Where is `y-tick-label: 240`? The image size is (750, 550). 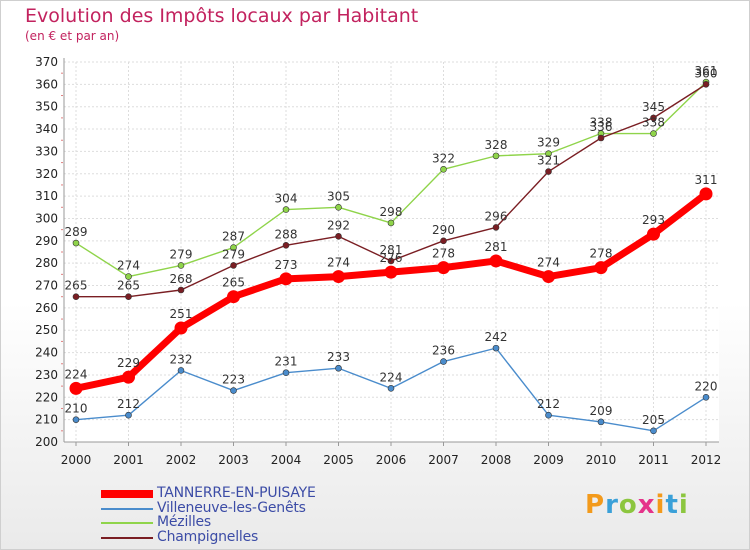
y-tick-label: 240 is located at coordinates (46, 353).